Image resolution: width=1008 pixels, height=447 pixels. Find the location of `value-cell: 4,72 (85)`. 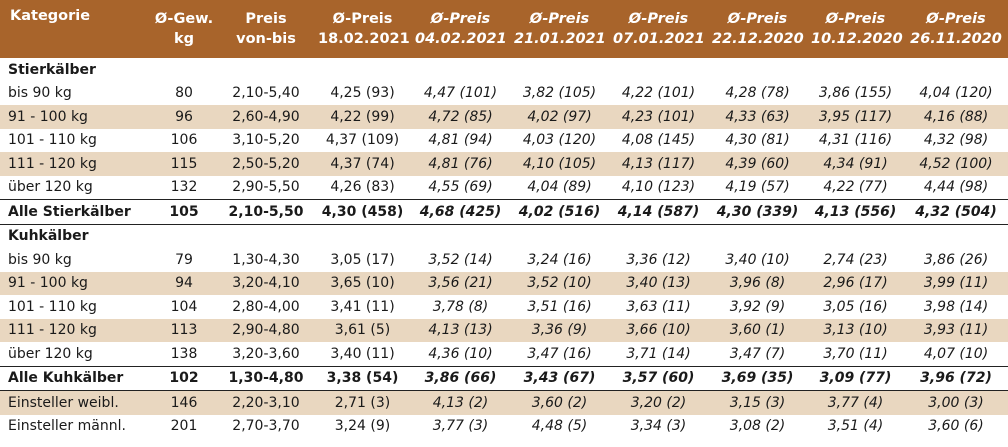

value-cell: 4,72 (85) is located at coordinates (460, 117).